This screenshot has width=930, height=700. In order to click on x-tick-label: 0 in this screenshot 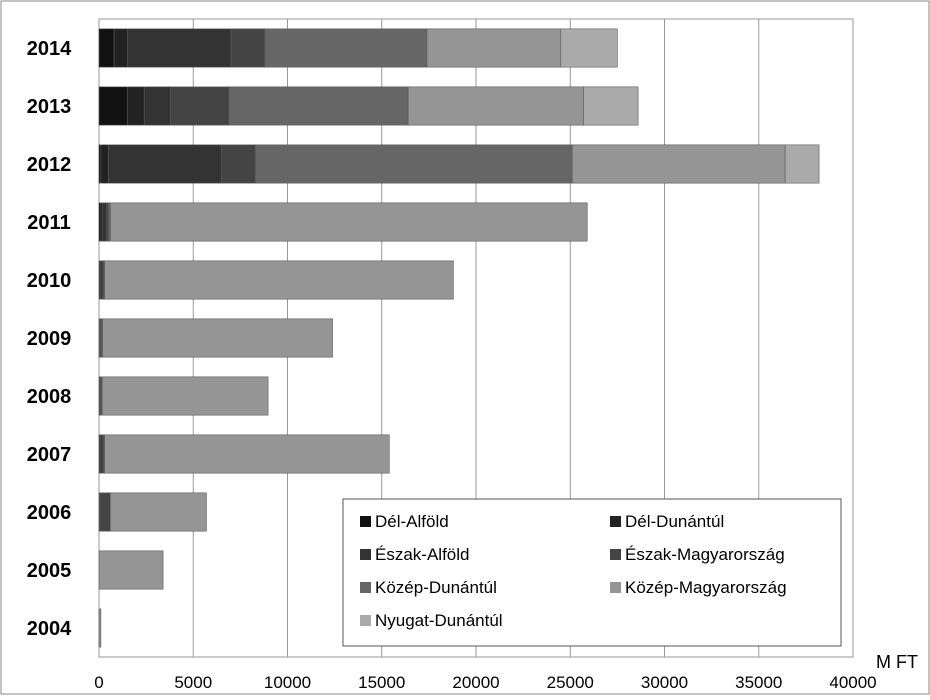, I will do `click(98, 682)`.